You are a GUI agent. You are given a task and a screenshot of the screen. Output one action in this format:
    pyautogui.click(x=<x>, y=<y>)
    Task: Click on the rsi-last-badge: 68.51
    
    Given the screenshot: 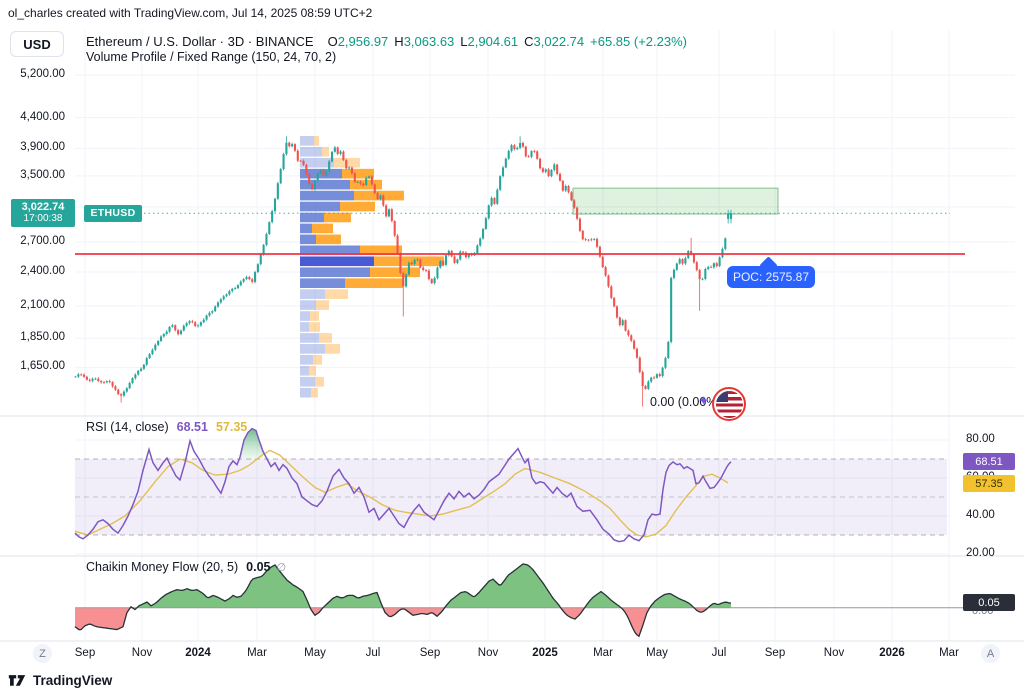 What is the action you would take?
    pyautogui.click(x=989, y=461)
    